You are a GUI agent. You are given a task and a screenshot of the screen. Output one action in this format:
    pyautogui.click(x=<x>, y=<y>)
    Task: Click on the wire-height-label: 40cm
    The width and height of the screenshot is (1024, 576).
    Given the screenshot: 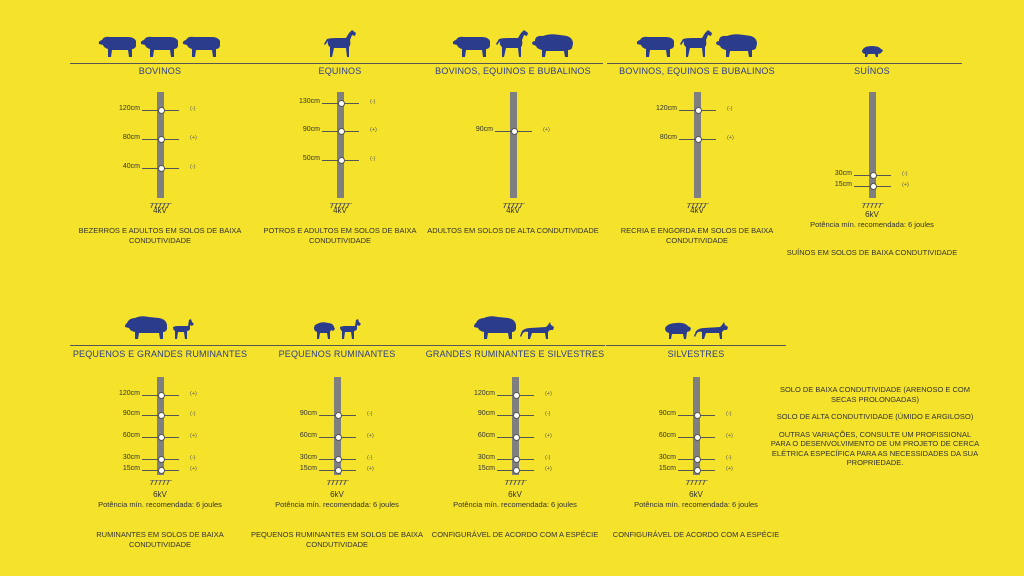 What is the action you would take?
    pyautogui.click(x=131, y=166)
    